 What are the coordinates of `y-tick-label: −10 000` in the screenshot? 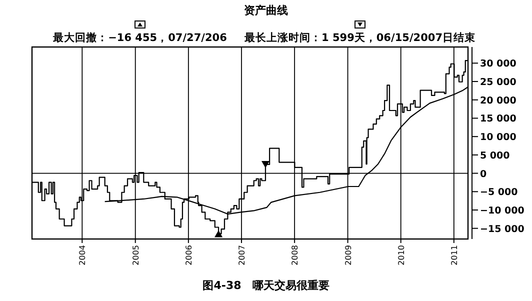 It's located at (502, 211).